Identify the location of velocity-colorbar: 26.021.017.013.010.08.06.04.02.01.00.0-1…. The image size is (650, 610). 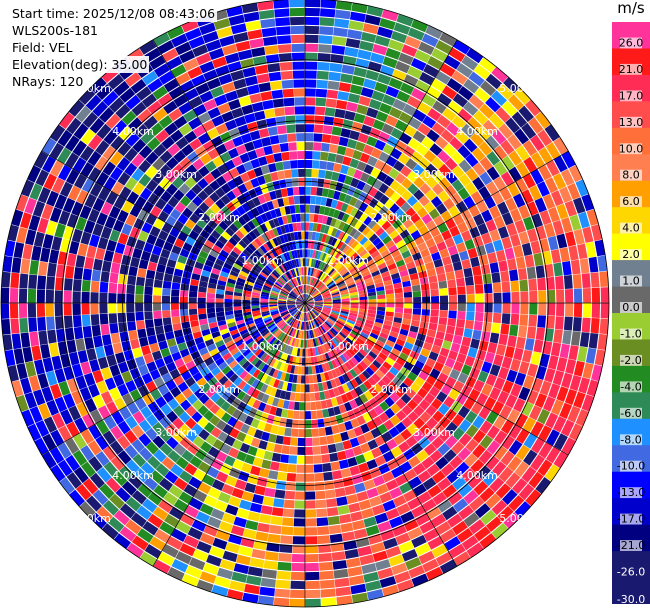
(631, 313).